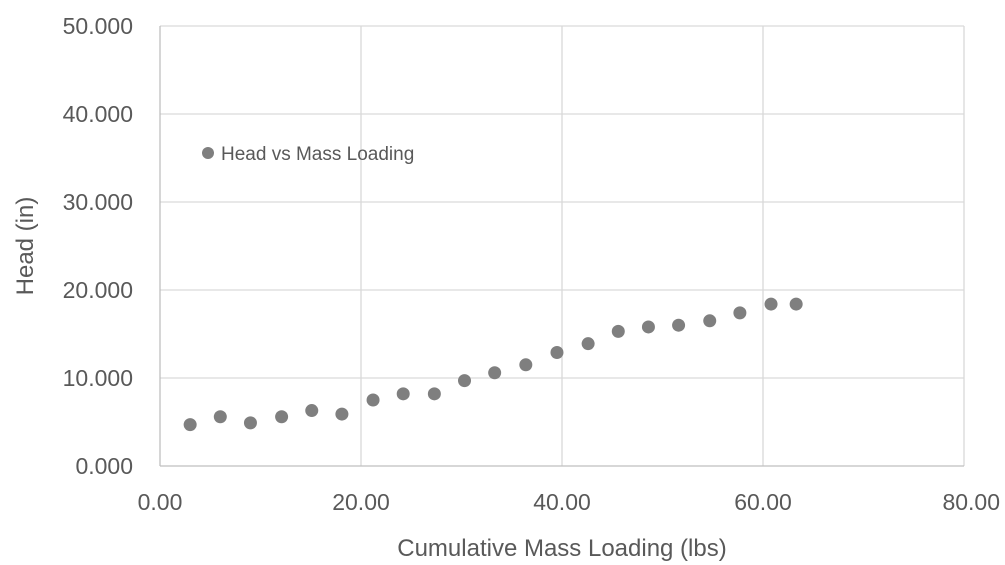 This screenshot has height=565, width=1005. Describe the element at coordinates (98, 378) in the screenshot. I see `y-tick-label: 10.000` at that location.